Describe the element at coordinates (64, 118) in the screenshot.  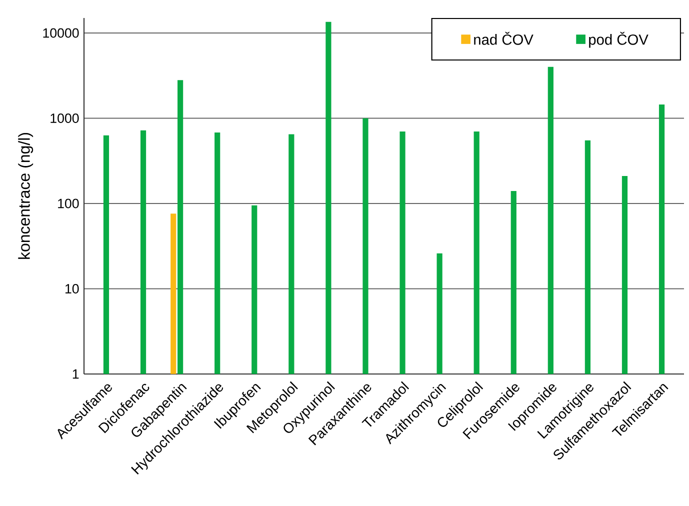
I see `y-tick-label: 1000` at that location.